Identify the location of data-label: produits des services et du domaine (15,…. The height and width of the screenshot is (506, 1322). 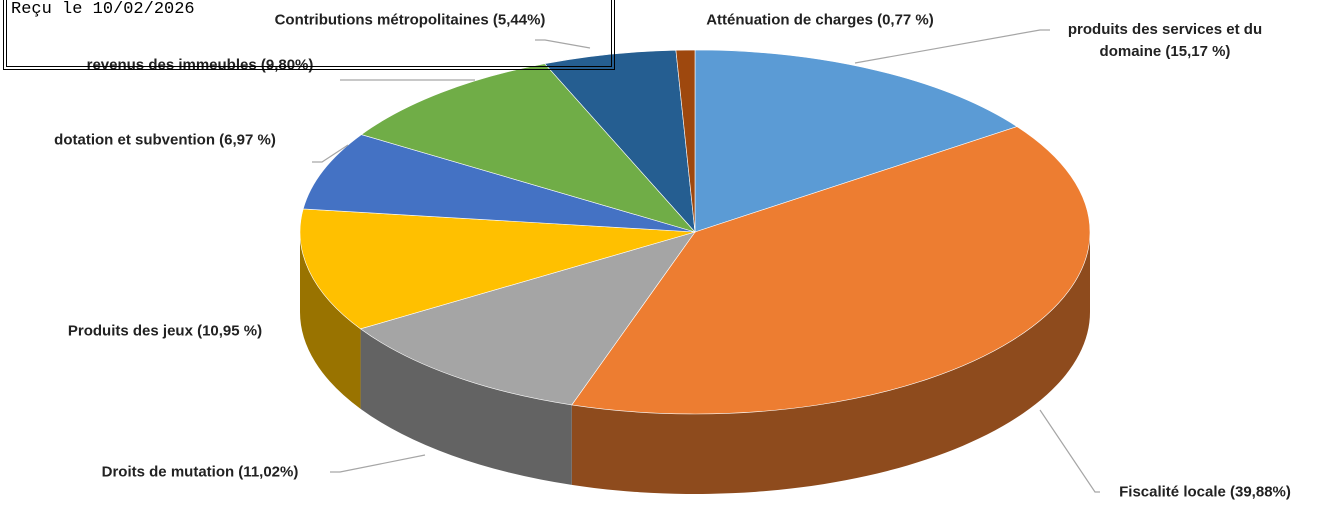
(1165, 40).